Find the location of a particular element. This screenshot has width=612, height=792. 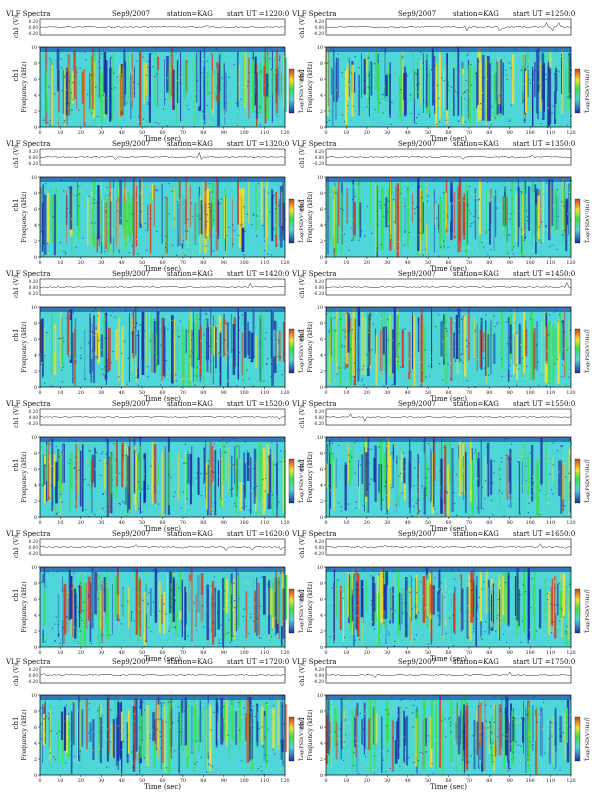

colorbar-tick-label: -5 is located at coordinates (298, 331).